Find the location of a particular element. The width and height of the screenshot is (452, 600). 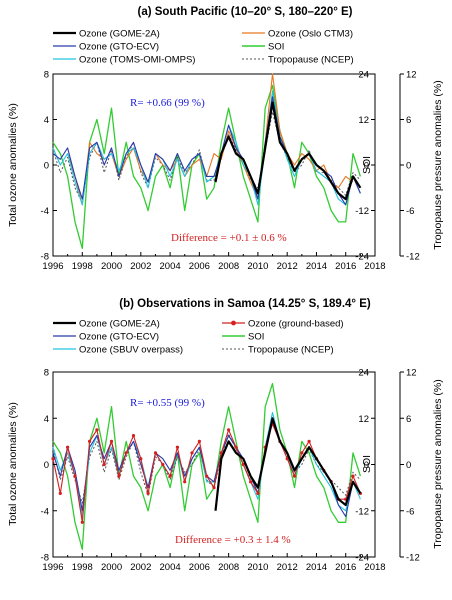

left-tick-label: -8 is located at coordinates (45, 257).